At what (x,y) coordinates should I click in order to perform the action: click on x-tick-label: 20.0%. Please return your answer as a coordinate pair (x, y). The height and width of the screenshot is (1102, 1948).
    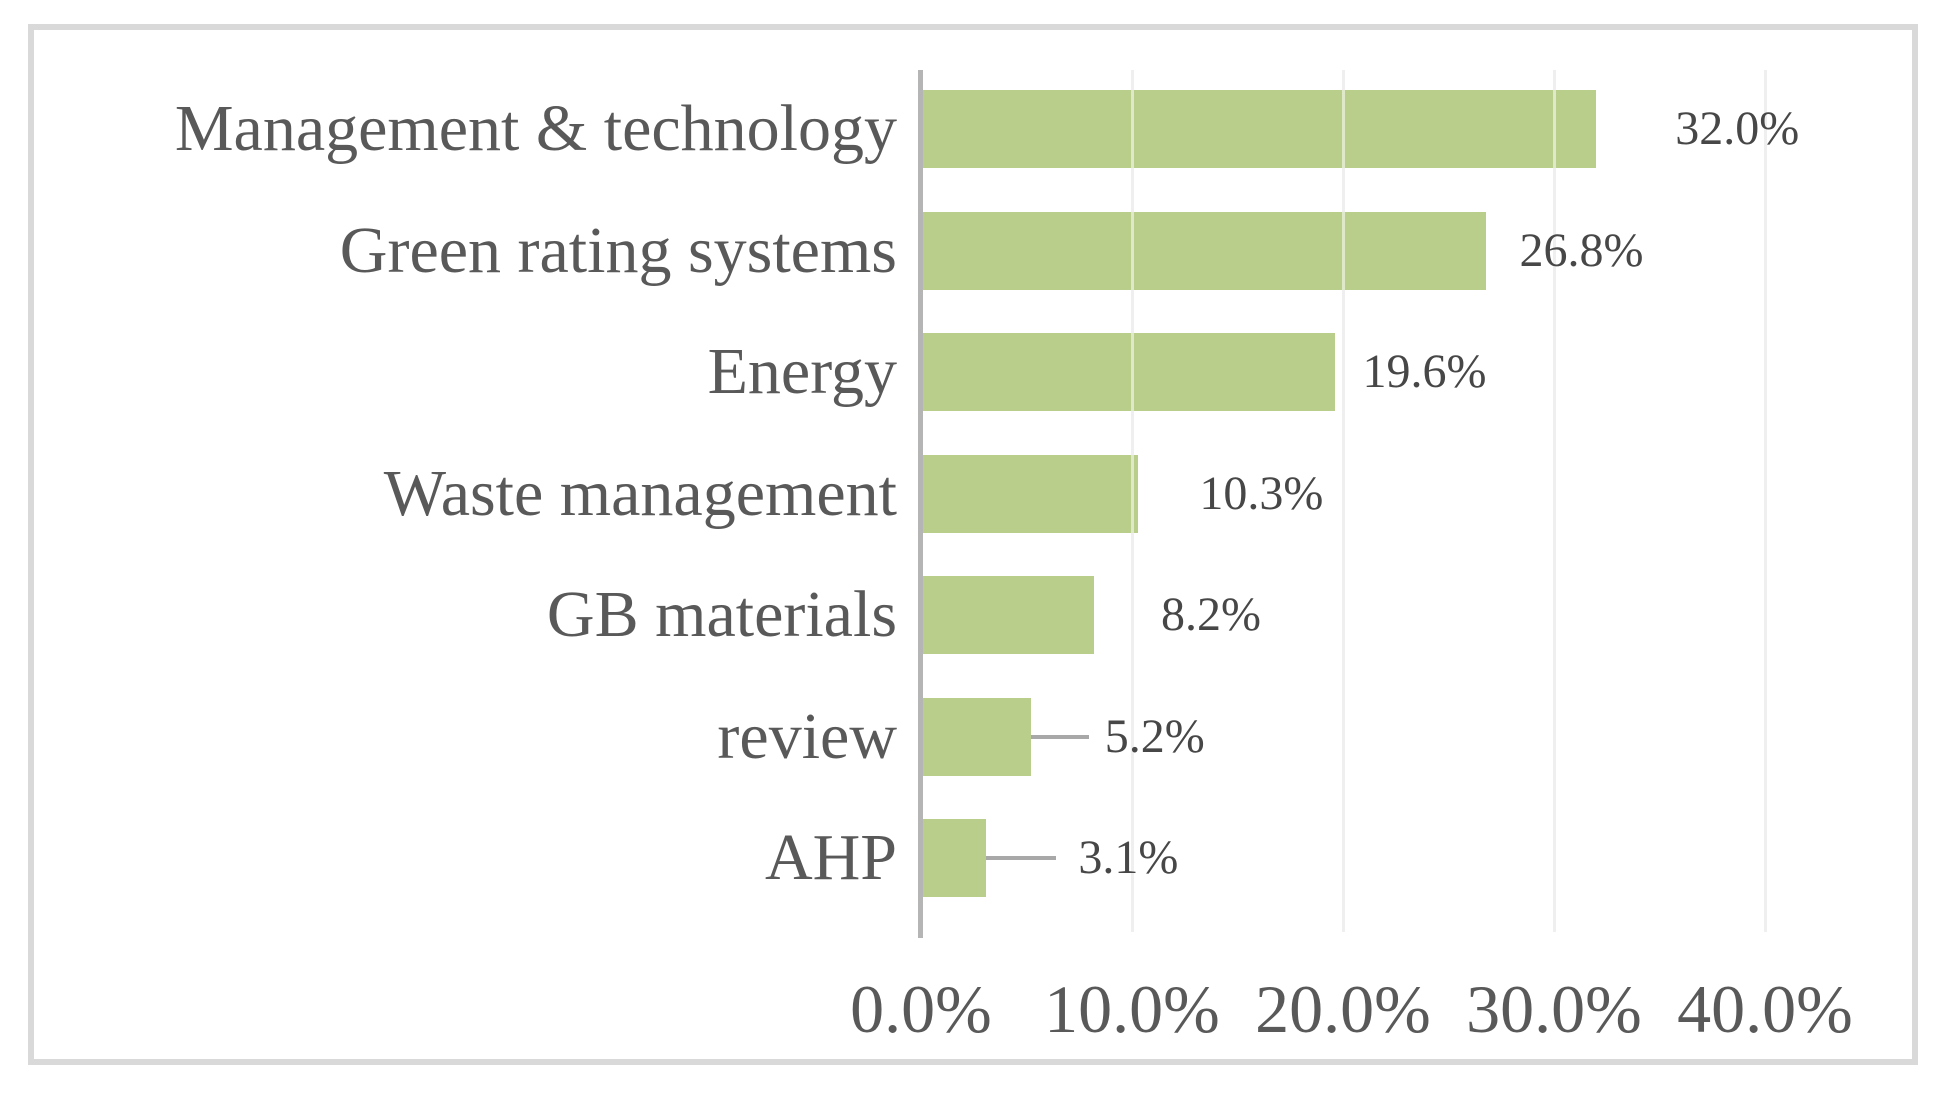
    Looking at the image, I should click on (1343, 1009).